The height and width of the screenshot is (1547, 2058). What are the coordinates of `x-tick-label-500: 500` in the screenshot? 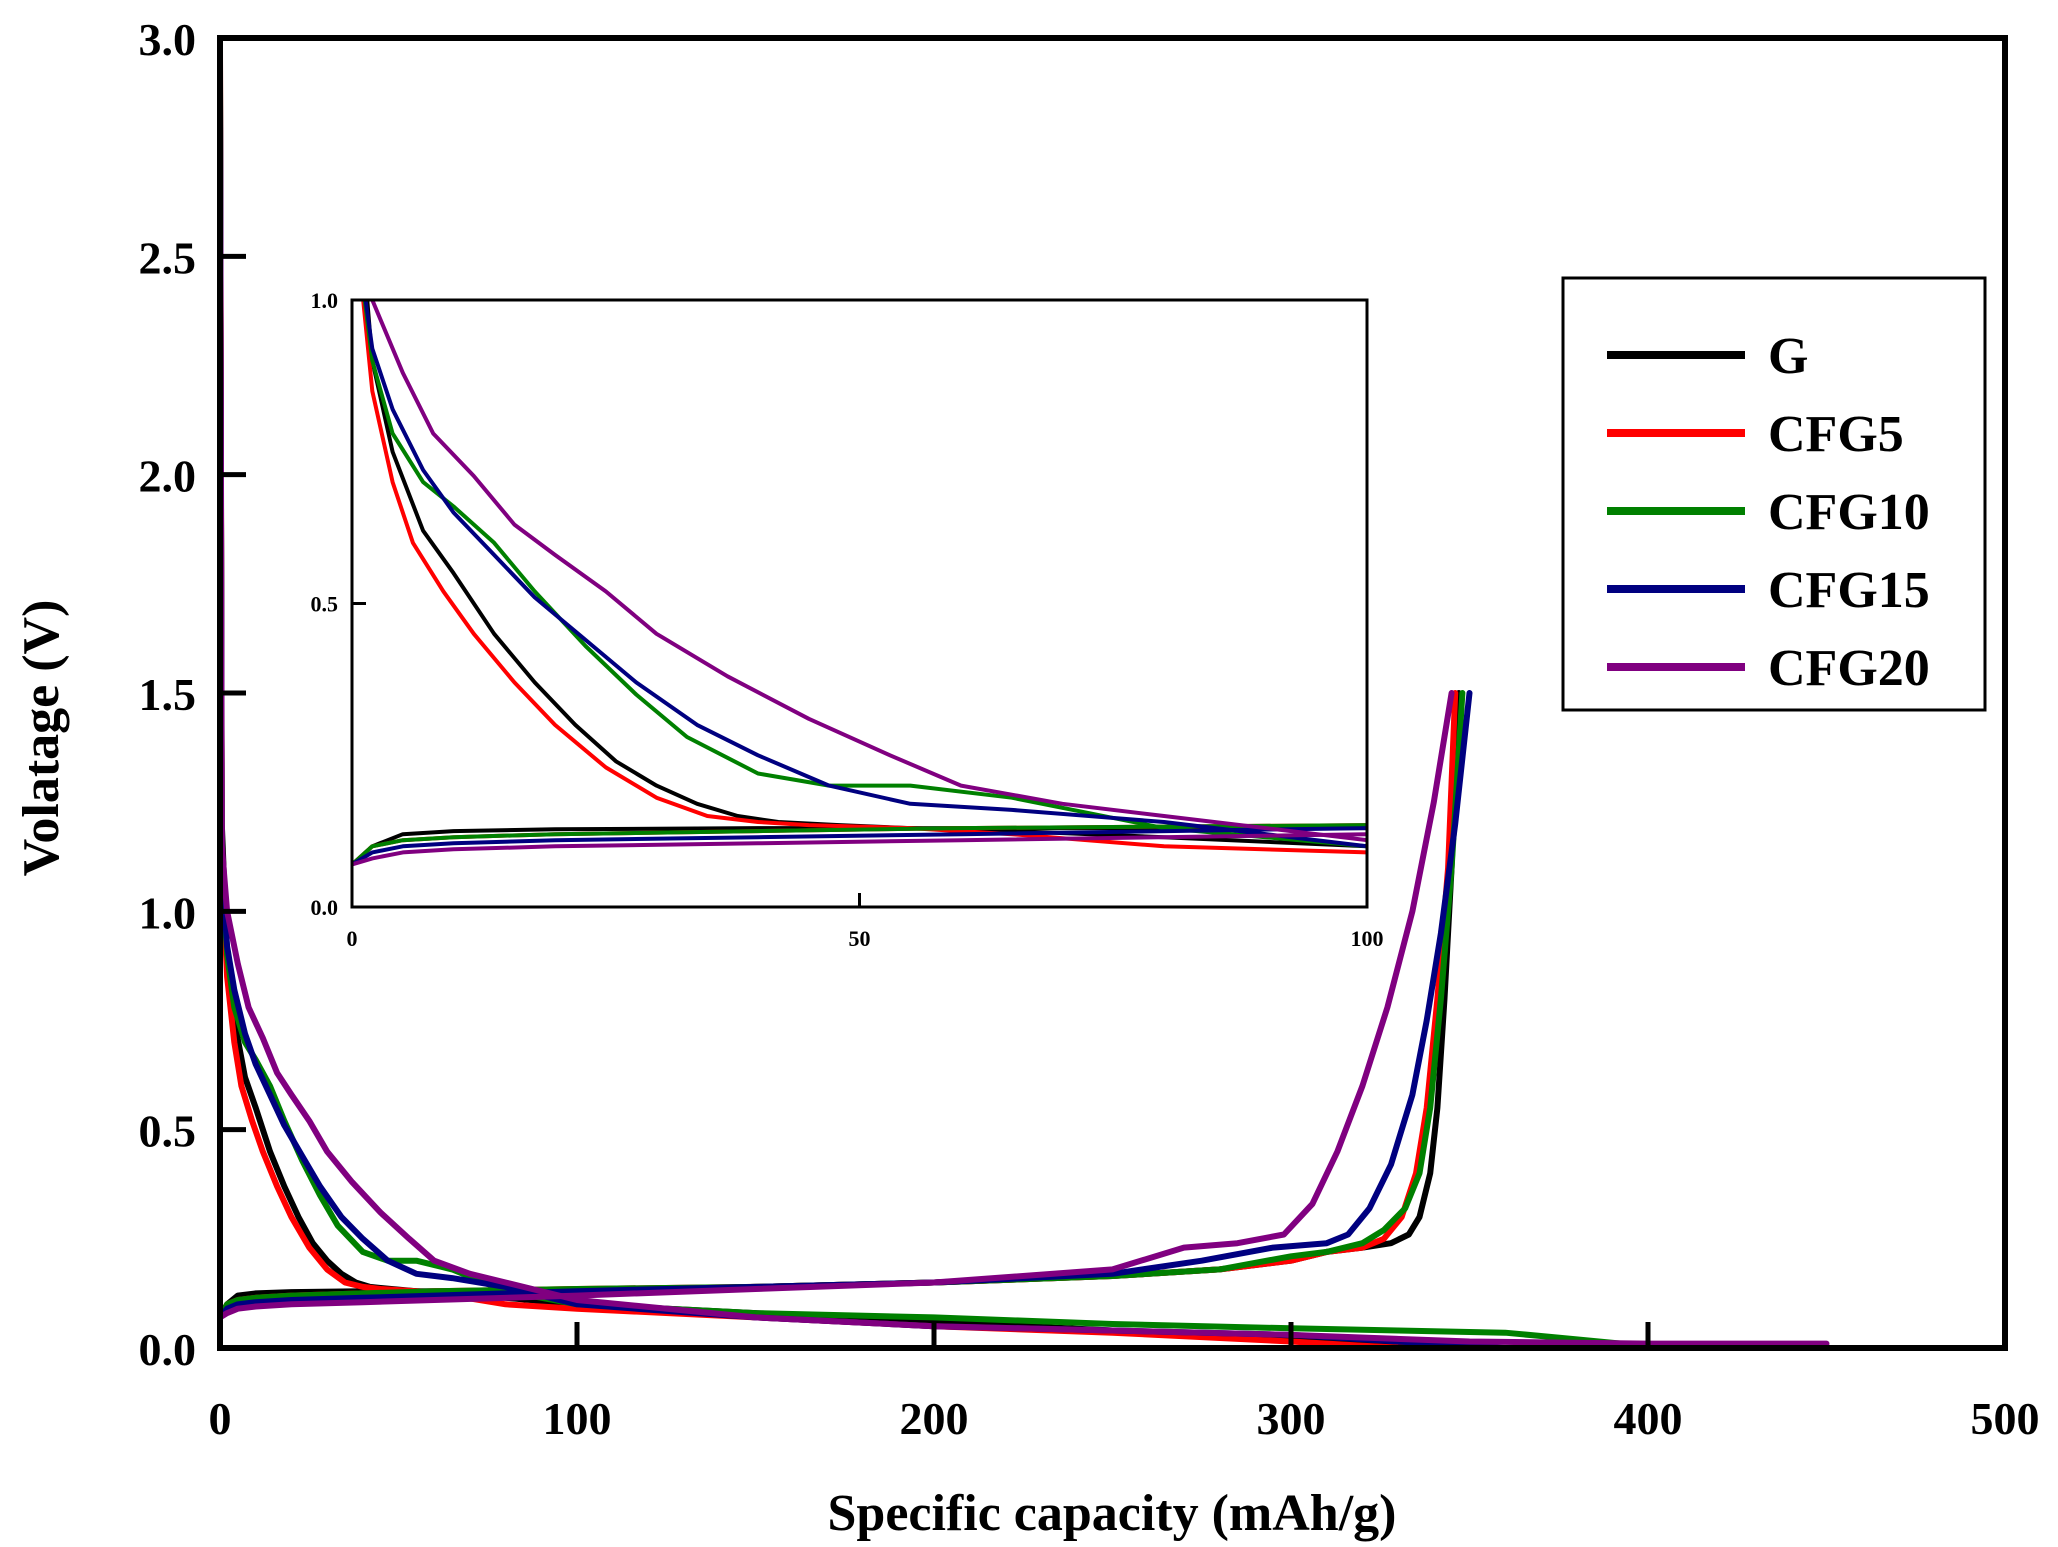 It's located at (2005, 1418).